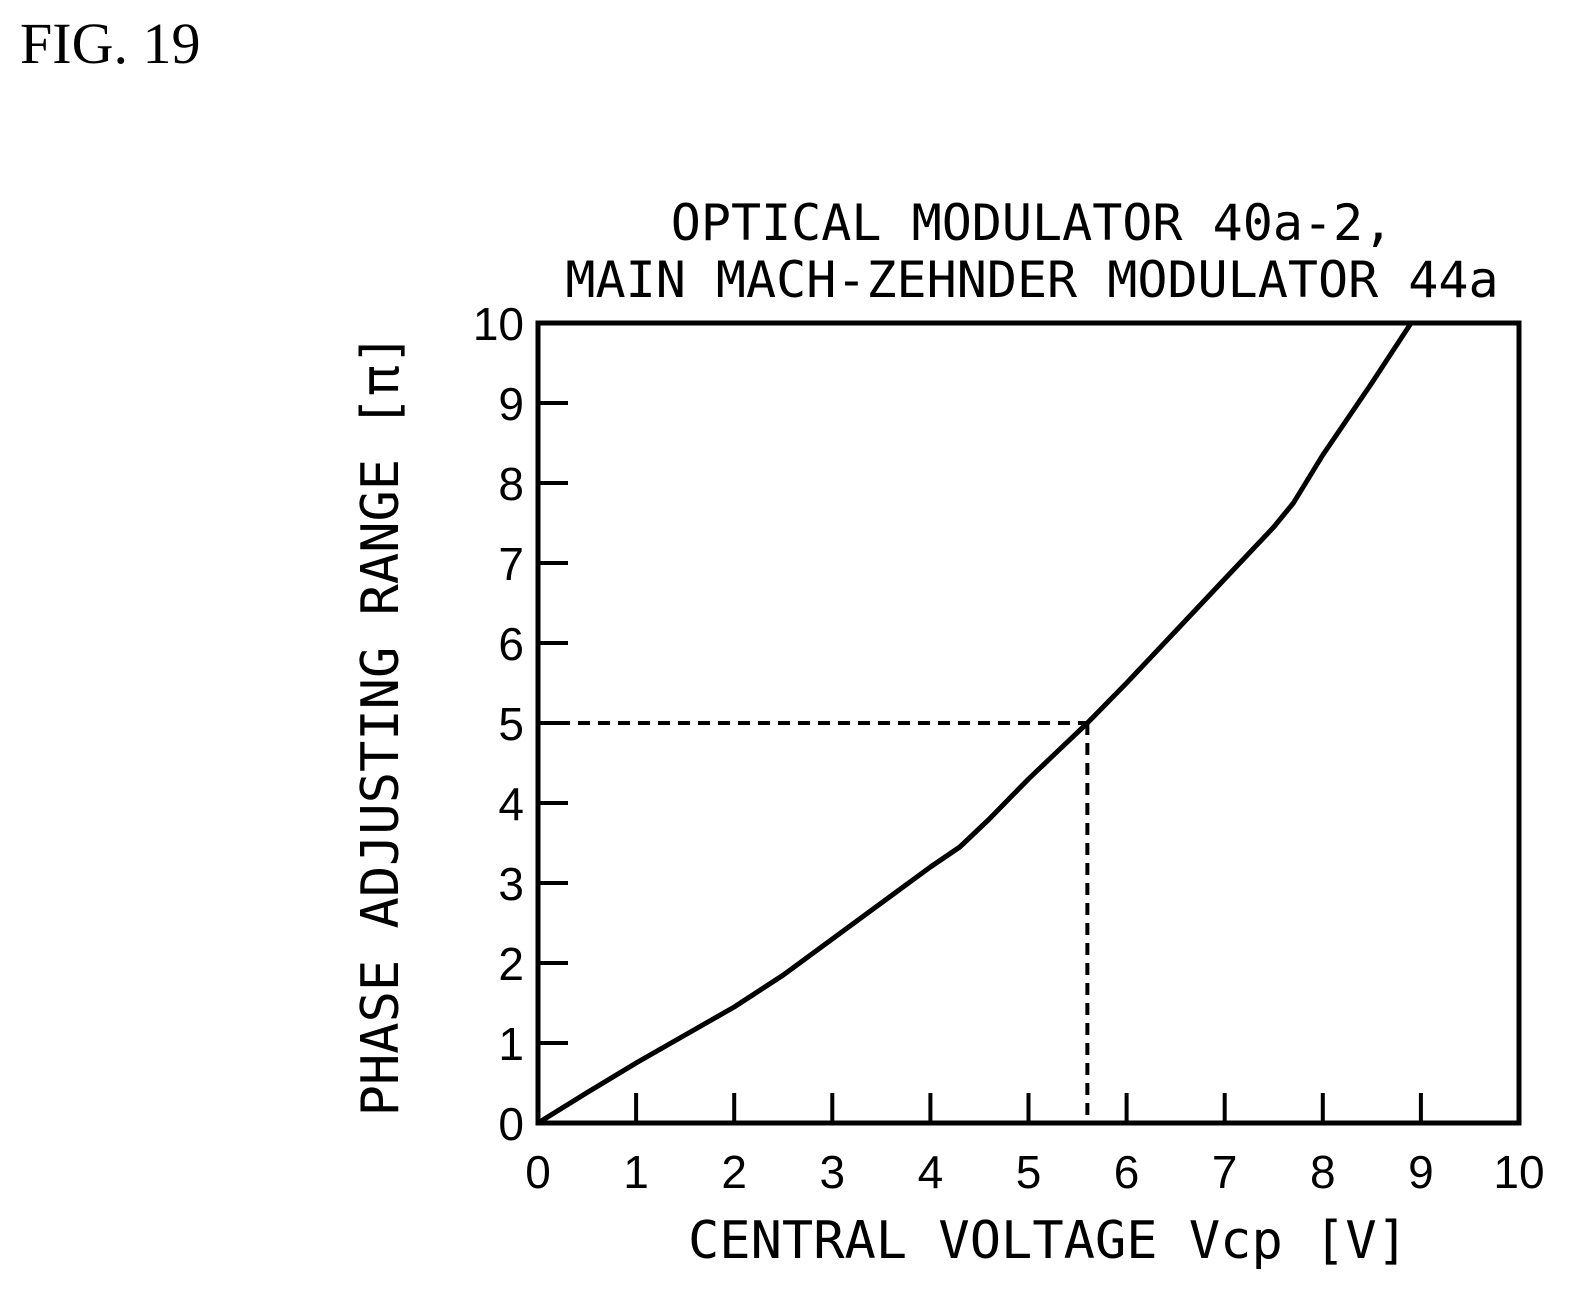  What do you see at coordinates (1421, 1172) in the screenshot?
I see `x-tick-label: 9` at bounding box center [1421, 1172].